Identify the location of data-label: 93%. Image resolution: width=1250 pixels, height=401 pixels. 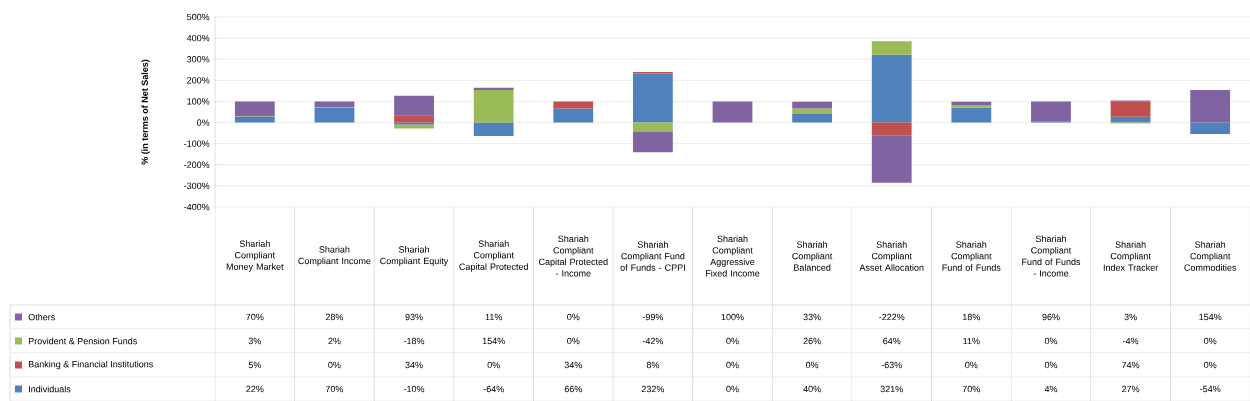
(414, 317).